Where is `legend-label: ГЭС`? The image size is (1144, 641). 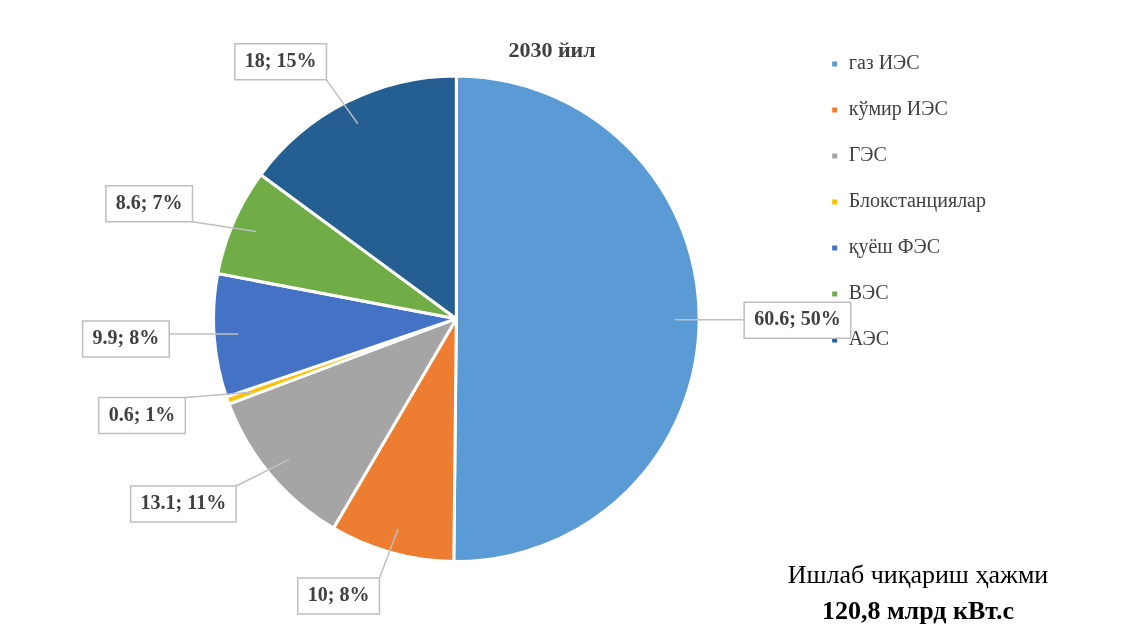 legend-label: ГЭС is located at coordinates (867, 154).